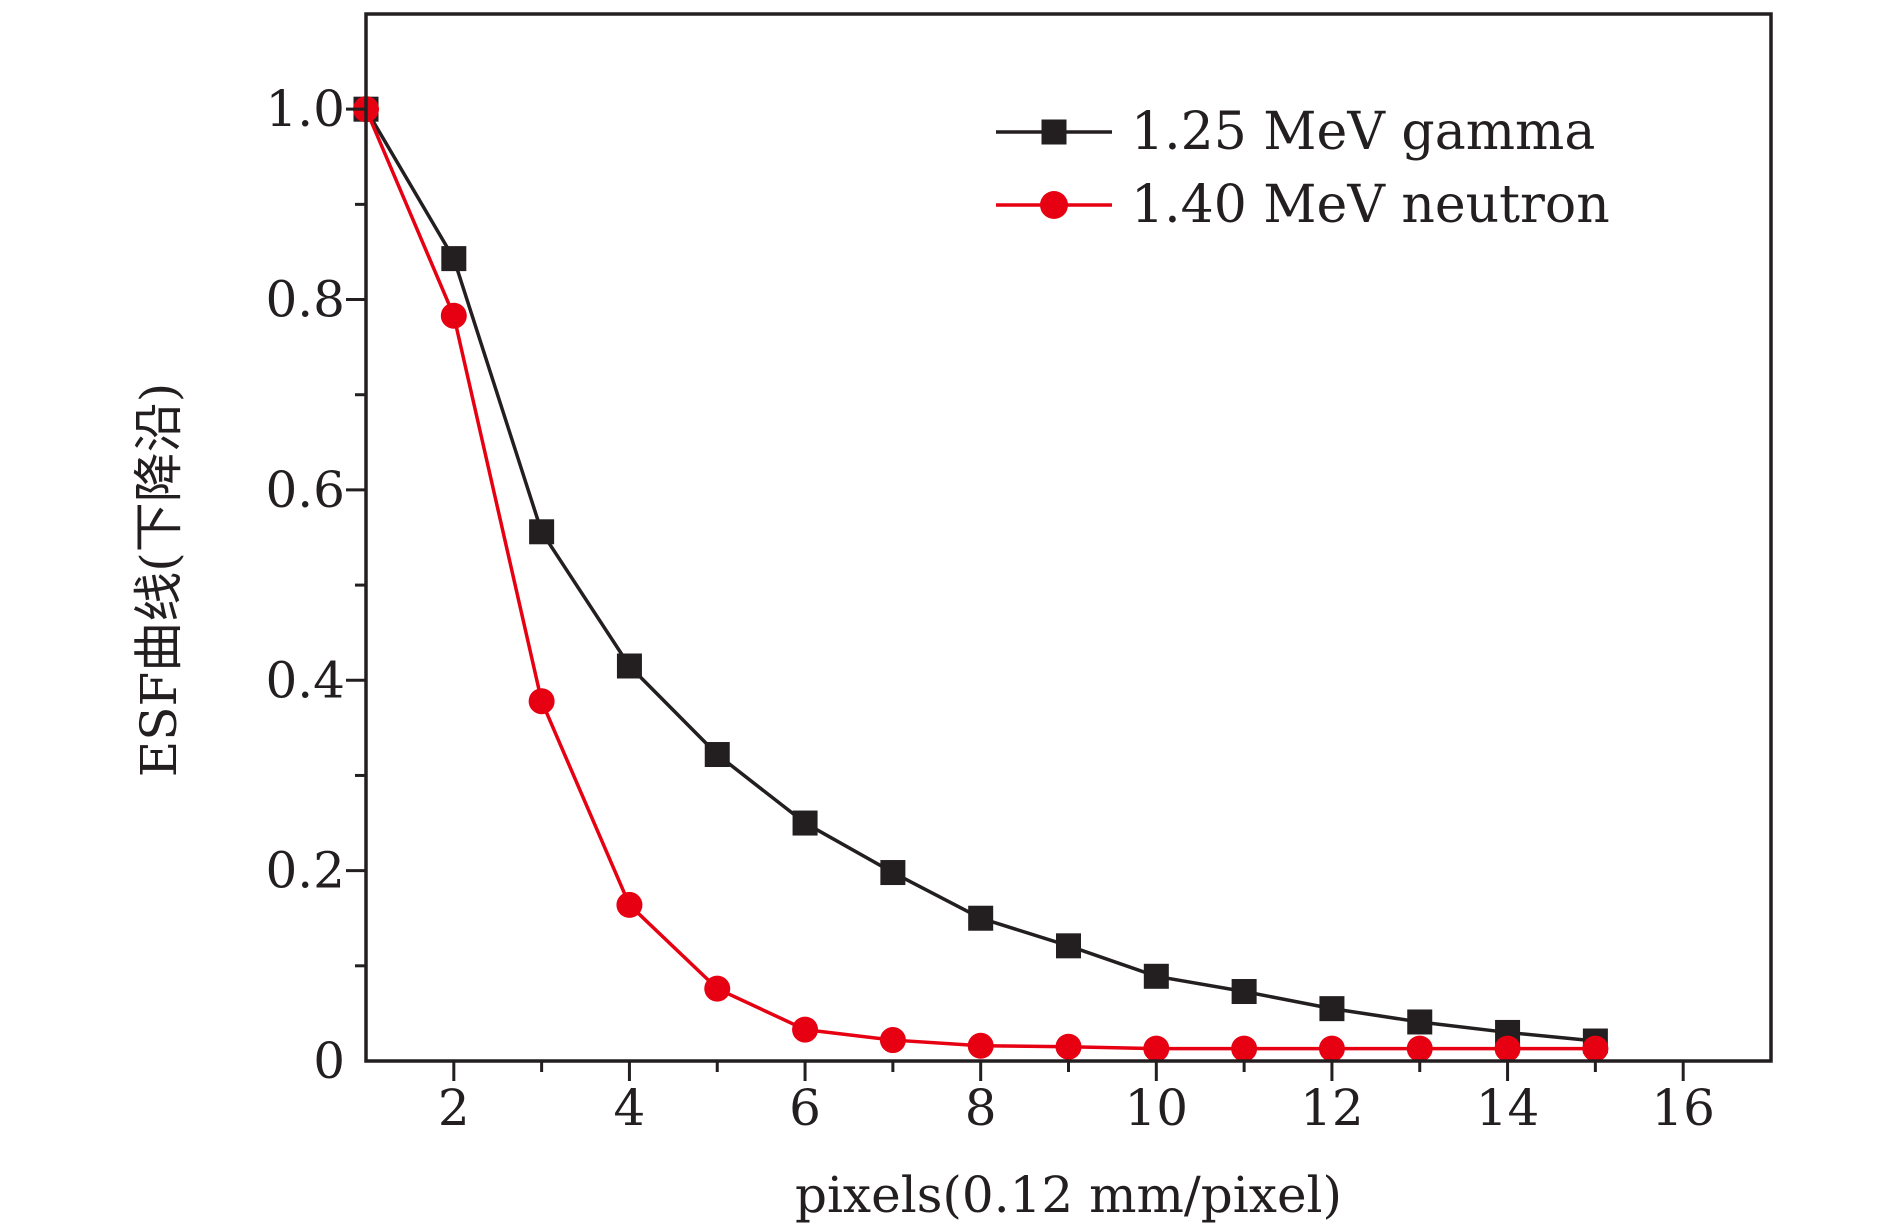  Describe the element at coordinates (1157, 1108) in the screenshot. I see `x-tick-label: 10` at that location.